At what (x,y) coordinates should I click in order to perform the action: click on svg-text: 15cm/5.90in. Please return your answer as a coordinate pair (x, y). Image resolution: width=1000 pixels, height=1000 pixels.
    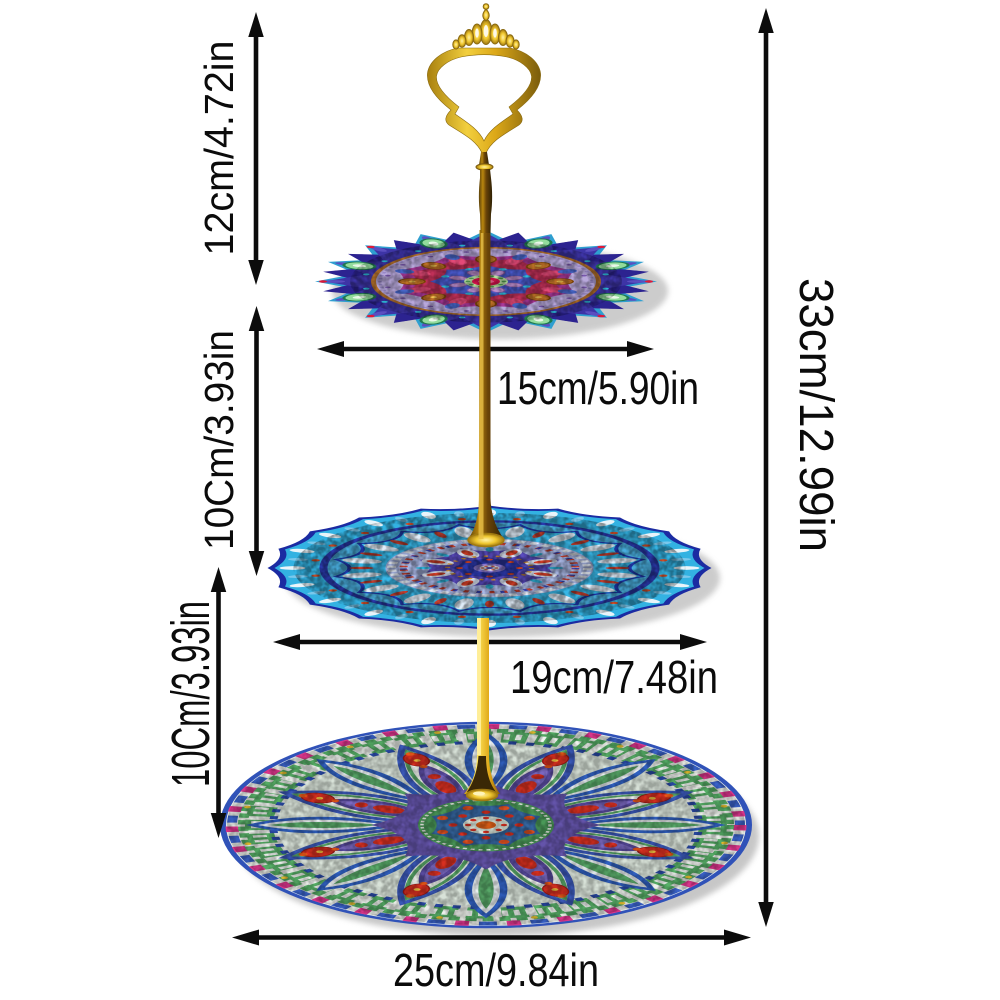
    Looking at the image, I should click on (598, 388).